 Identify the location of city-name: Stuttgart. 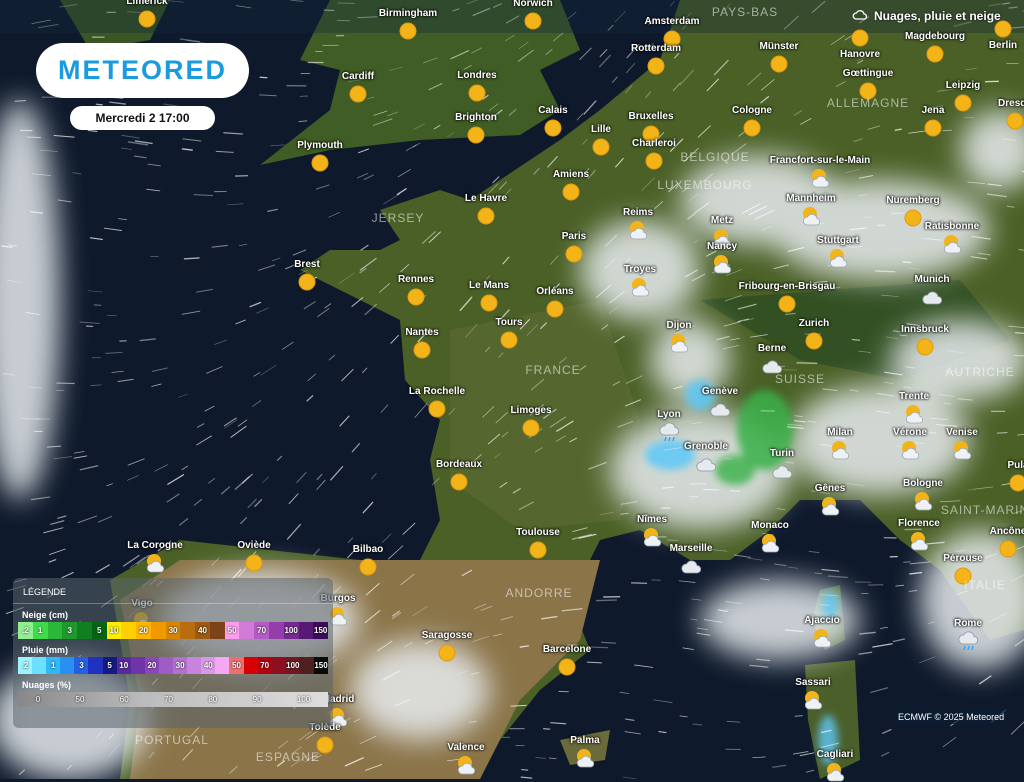
(838, 240).